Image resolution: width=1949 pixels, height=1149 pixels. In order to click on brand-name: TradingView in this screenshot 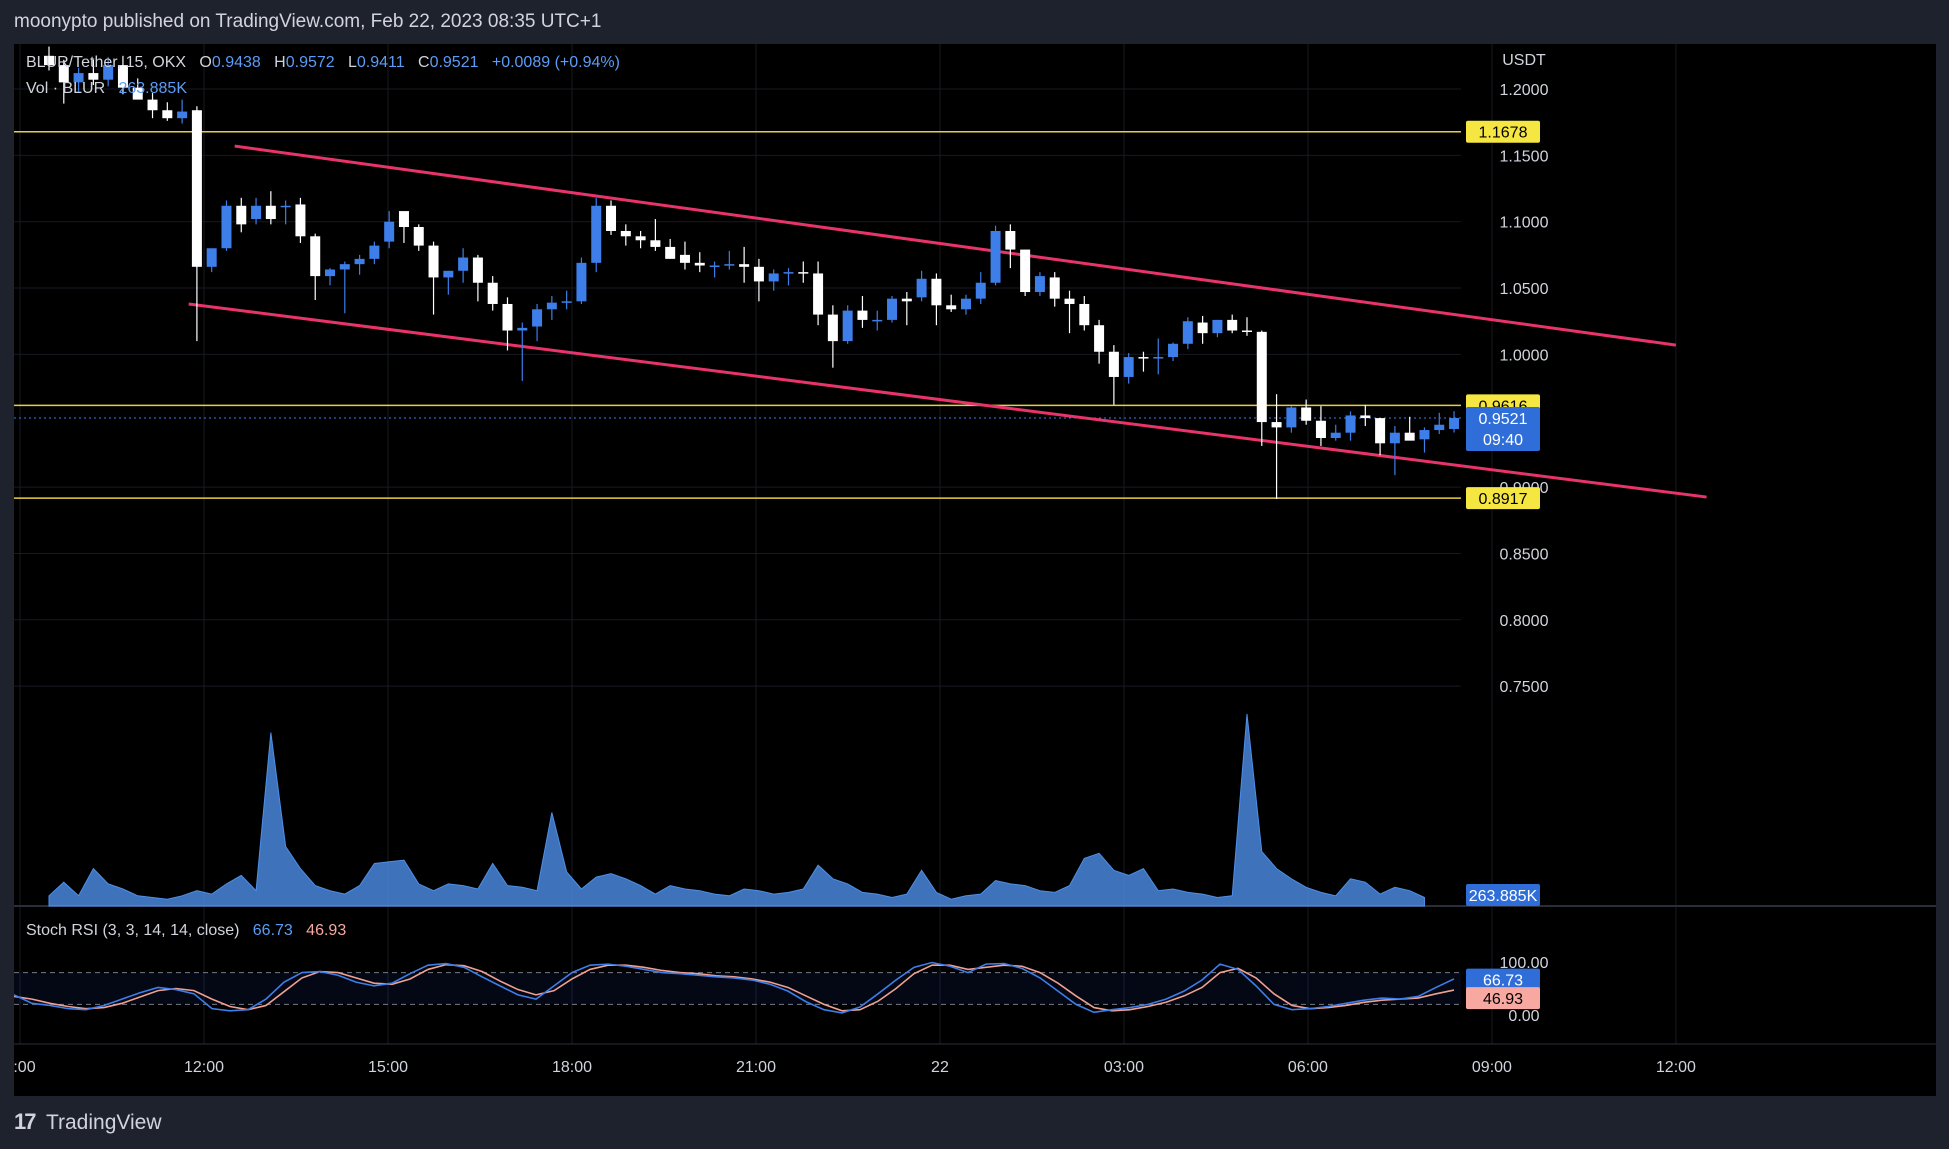, I will do `click(103, 1122)`.